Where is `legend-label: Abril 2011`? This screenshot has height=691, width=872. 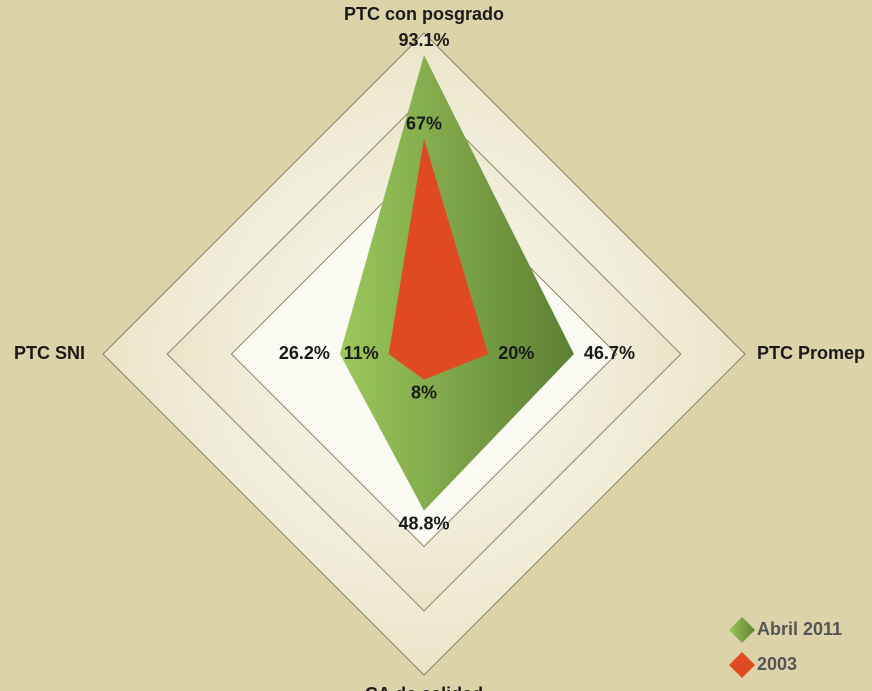 legend-label: Abril 2011 is located at coordinates (799, 629).